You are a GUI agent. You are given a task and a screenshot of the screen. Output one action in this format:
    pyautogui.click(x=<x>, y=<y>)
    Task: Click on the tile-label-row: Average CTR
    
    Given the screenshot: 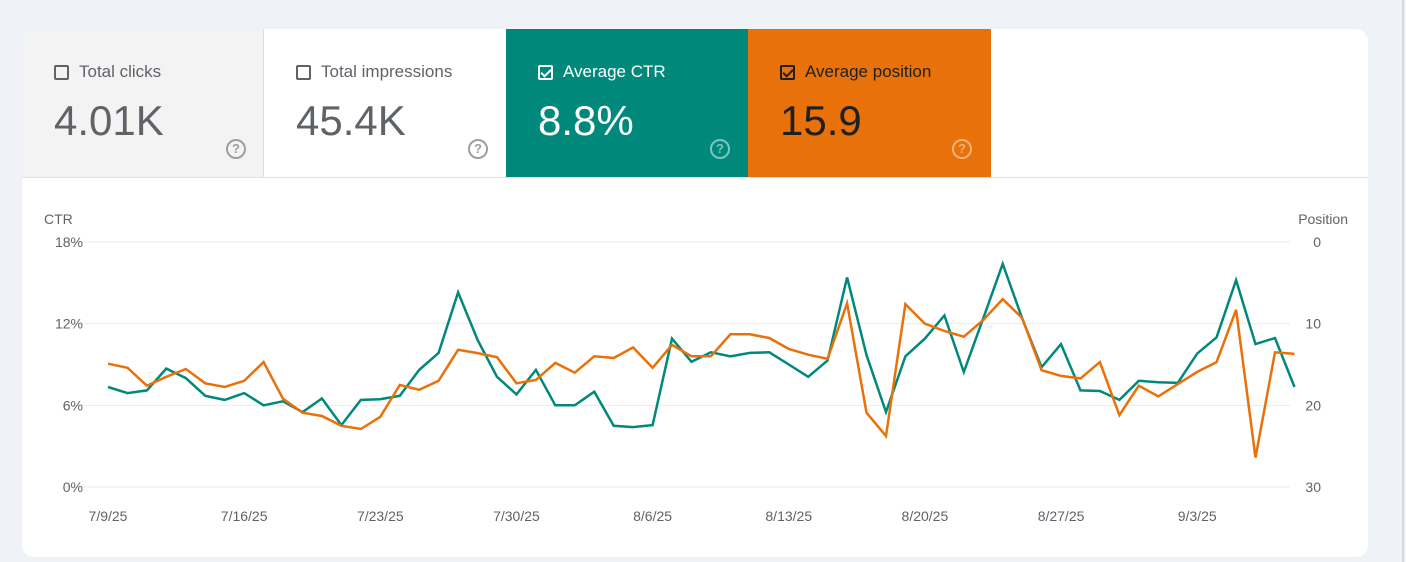 What is the action you would take?
    pyautogui.click(x=602, y=72)
    